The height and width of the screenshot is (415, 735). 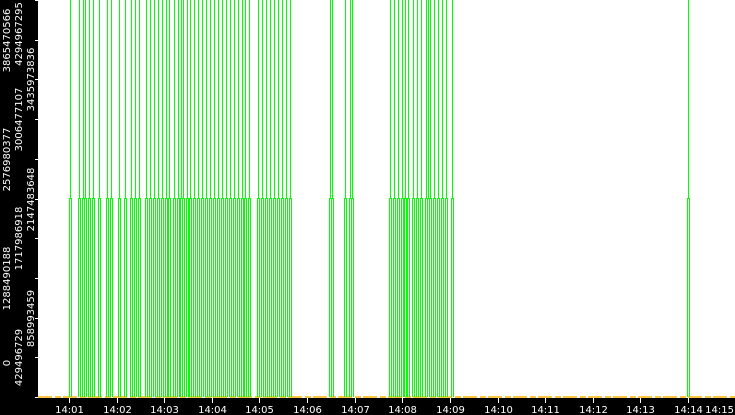 What do you see at coordinates (688, 410) in the screenshot?
I see `x-tick-label: 14:14` at bounding box center [688, 410].